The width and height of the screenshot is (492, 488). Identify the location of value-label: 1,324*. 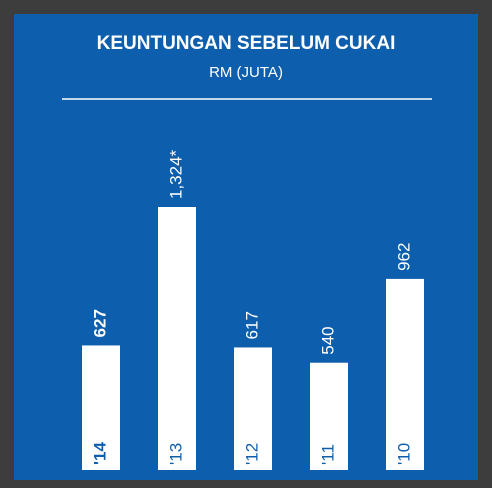
(175, 174).